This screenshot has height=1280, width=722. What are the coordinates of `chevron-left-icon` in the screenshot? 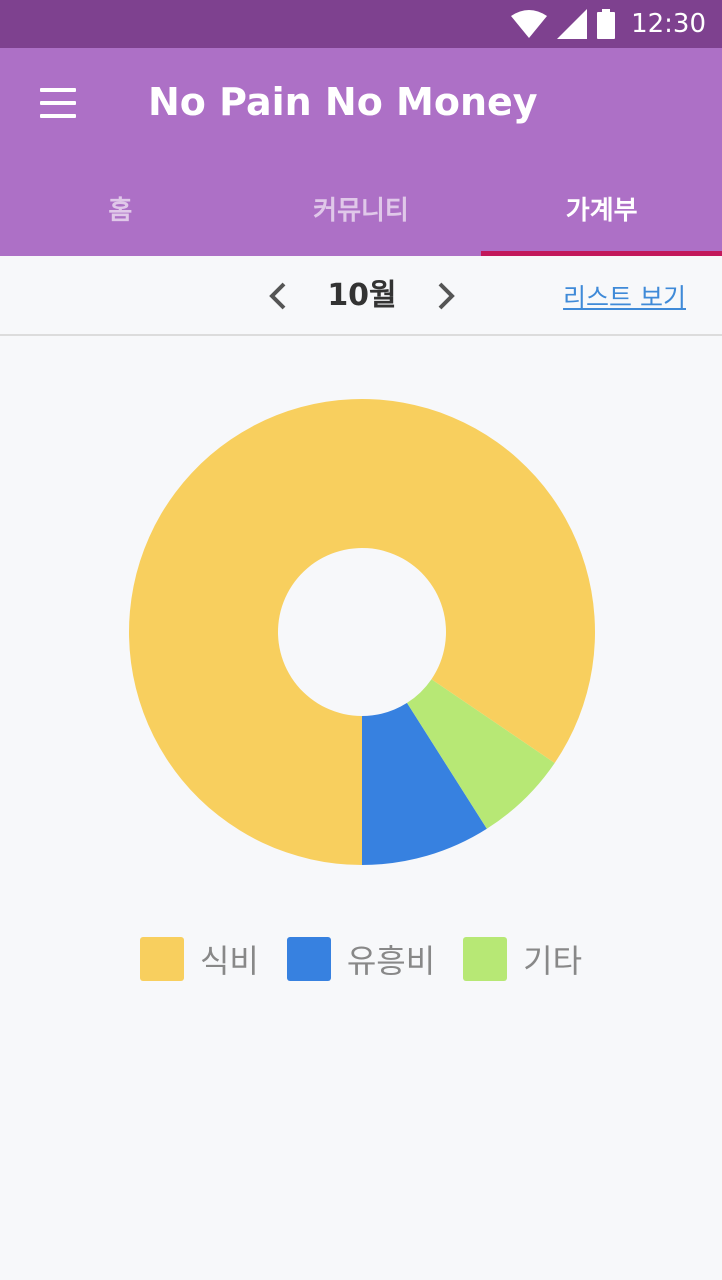 It's located at (279, 296).